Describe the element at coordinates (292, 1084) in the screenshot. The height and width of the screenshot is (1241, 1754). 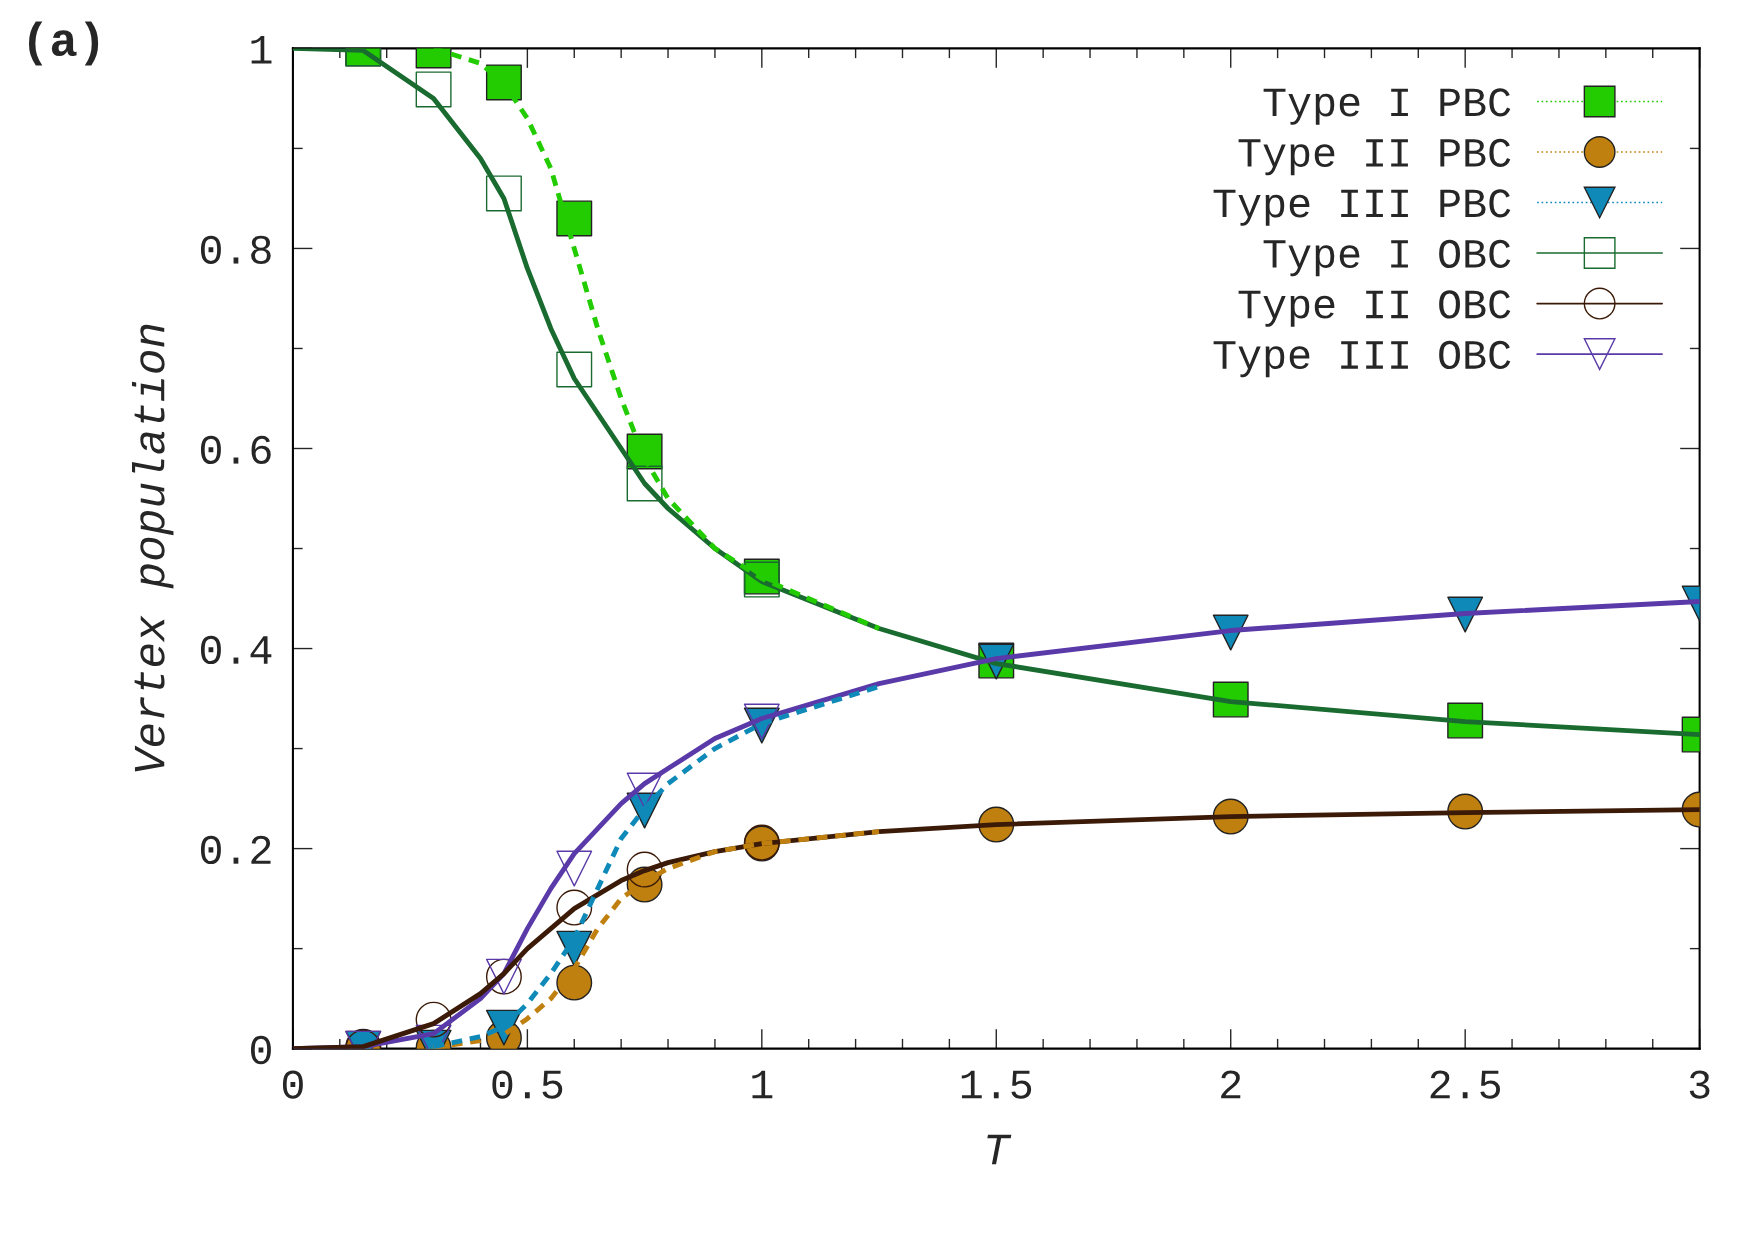
I see `x-tick-label: 0` at that location.